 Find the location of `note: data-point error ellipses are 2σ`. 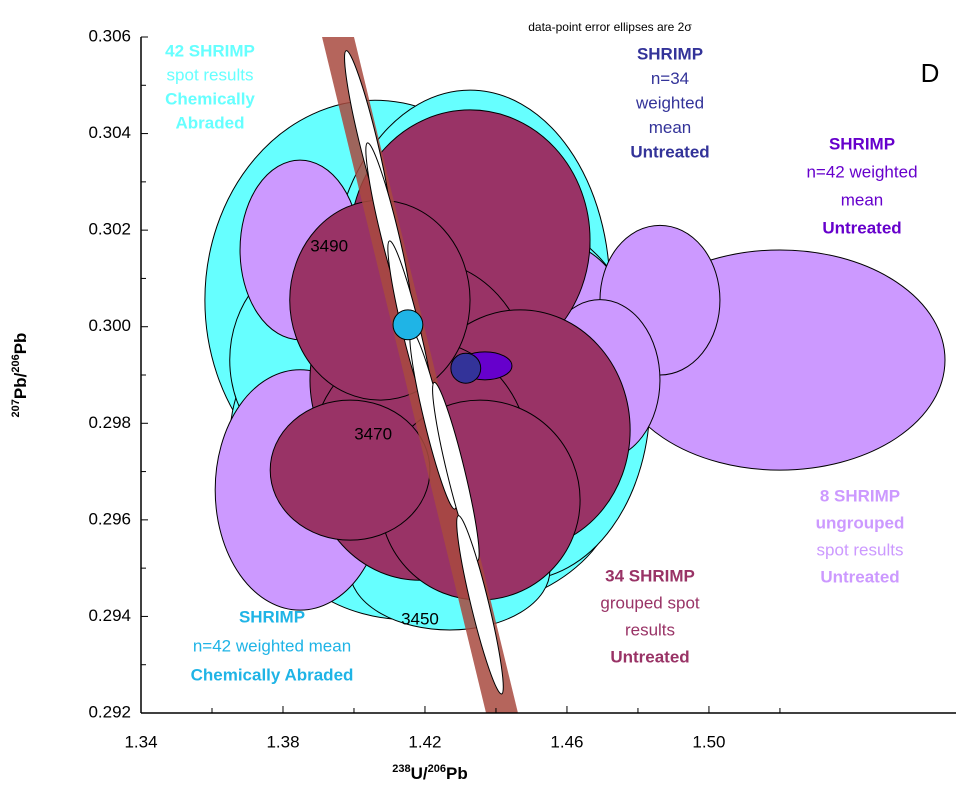

note: data-point error ellipses are 2σ is located at coordinates (610, 27).